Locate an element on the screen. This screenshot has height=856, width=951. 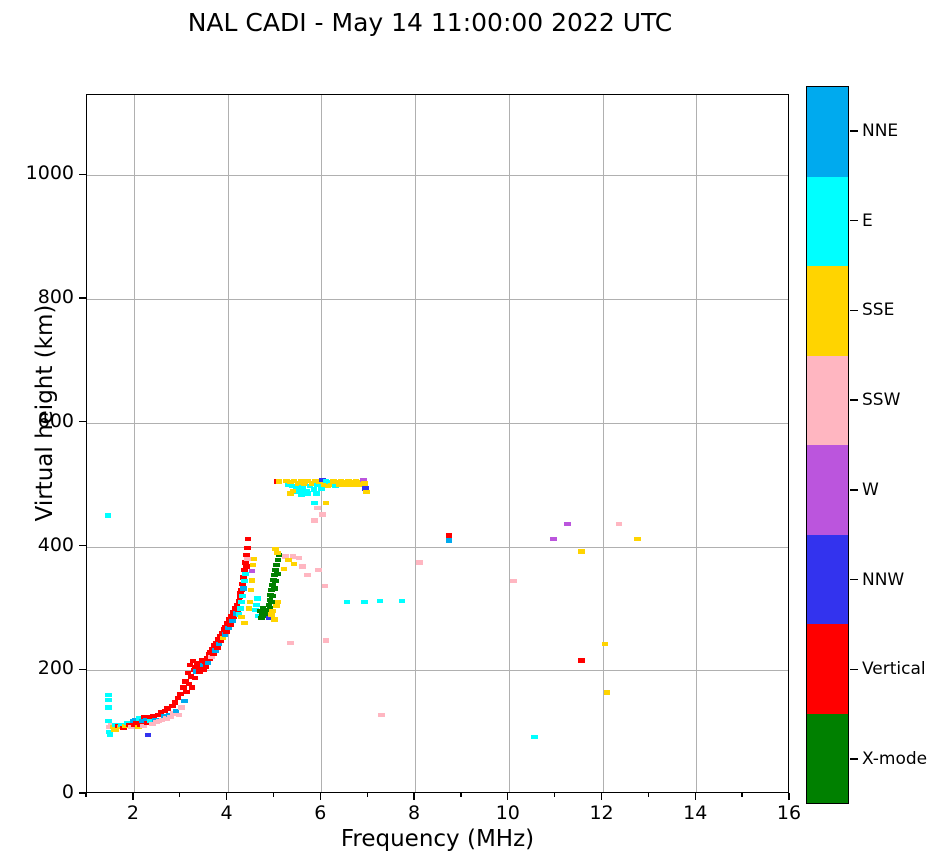
y-tick-label: 600 is located at coordinates (55, 420).